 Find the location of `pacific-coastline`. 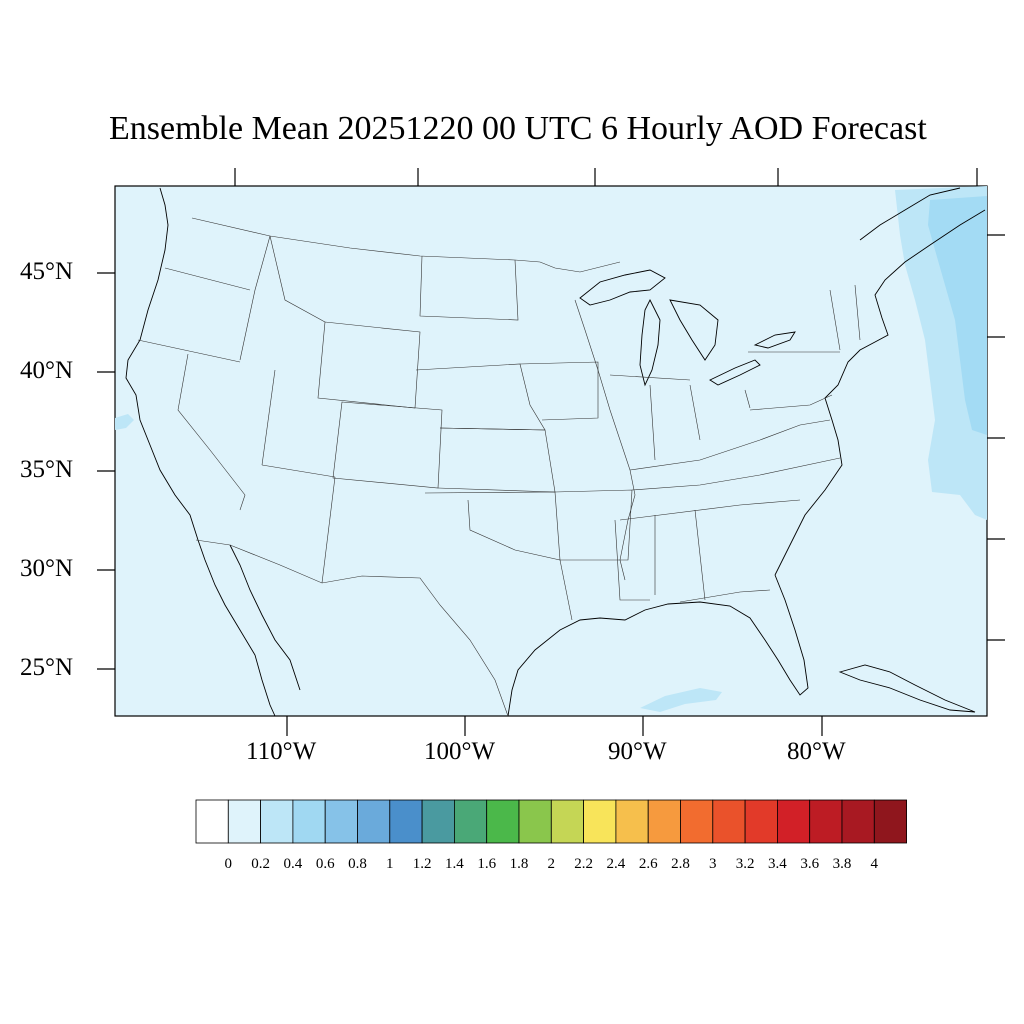

pacific-coastline is located at coordinates (200, 452).